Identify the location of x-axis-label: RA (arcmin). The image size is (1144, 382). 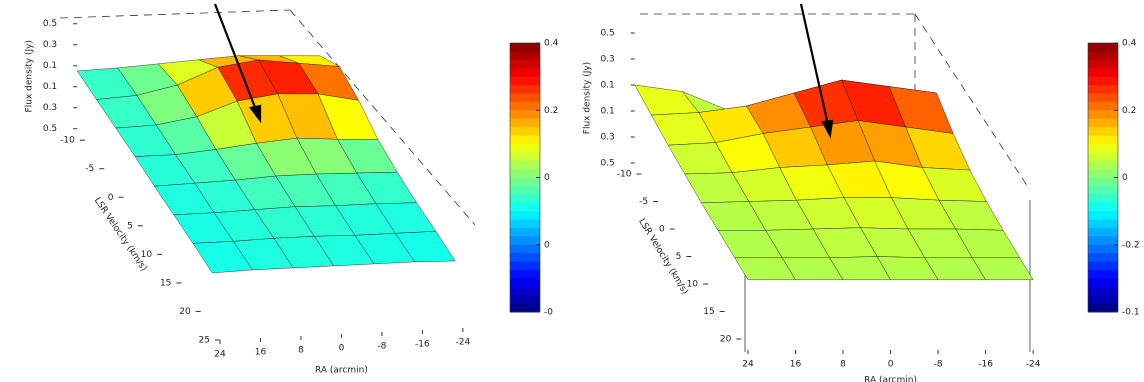
(341, 371).